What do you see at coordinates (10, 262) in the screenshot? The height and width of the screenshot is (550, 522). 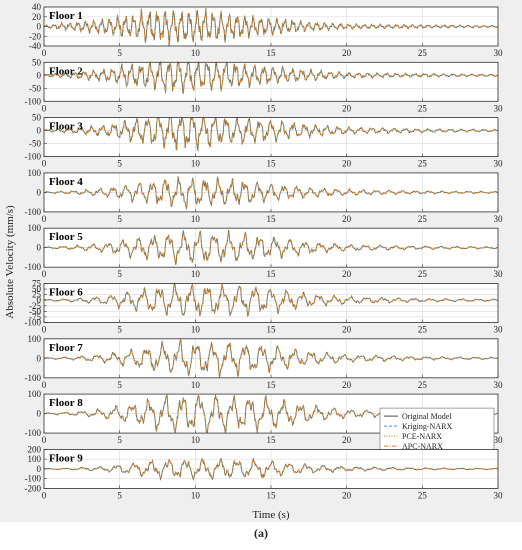 I see `y-axis-title: Absolute Velocity (mm/s)` at bounding box center [10, 262].